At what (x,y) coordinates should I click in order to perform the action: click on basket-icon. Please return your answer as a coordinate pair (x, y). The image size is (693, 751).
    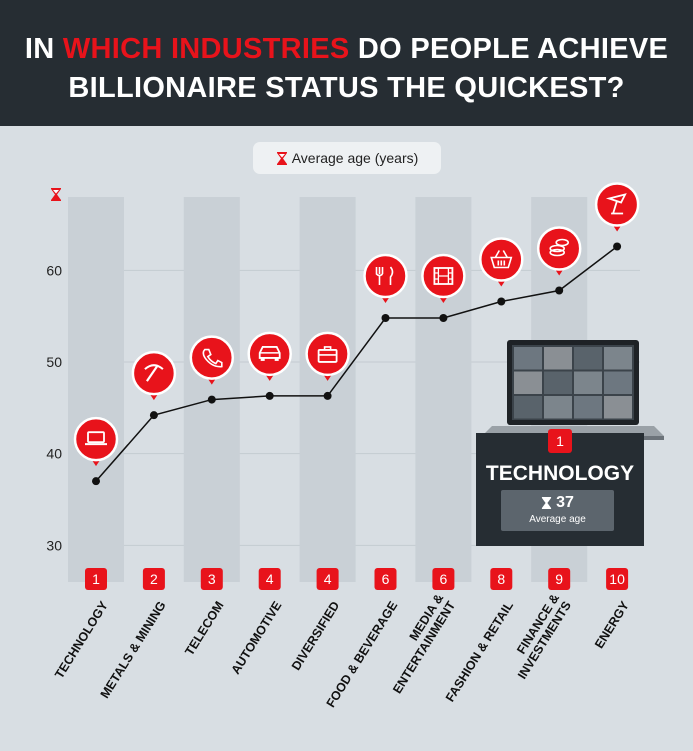
    Looking at the image, I should click on (501, 259).